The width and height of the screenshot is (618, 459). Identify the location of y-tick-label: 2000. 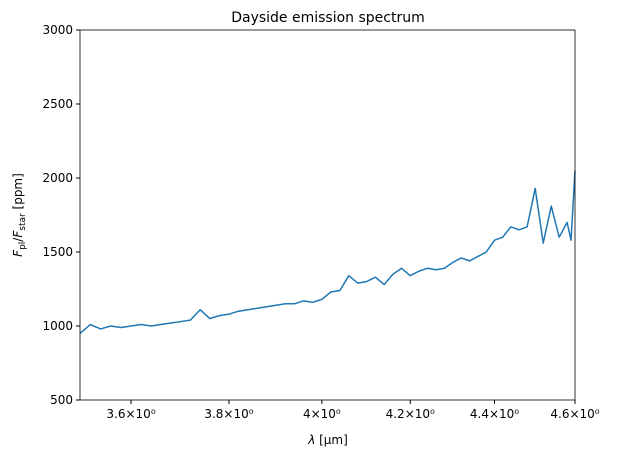
(57, 178).